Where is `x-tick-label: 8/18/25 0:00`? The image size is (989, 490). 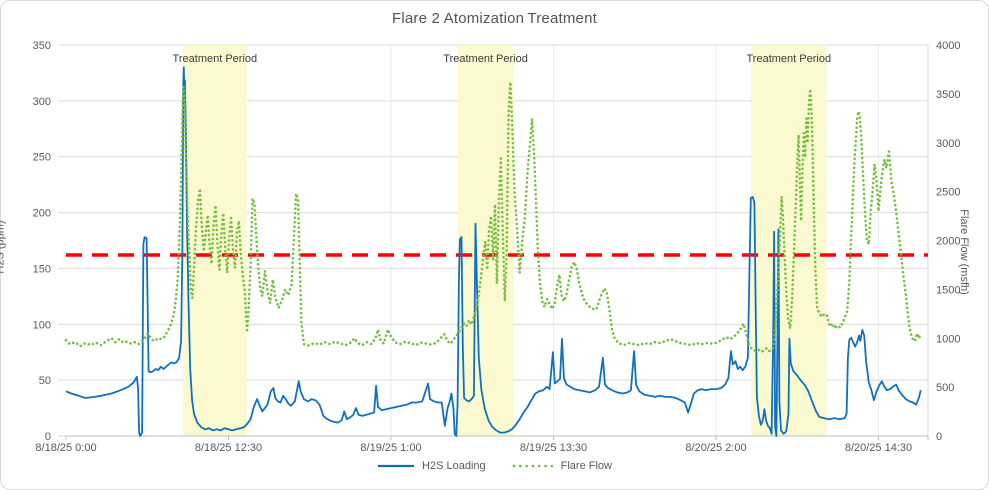 x-tick-label: 8/18/25 0:00 is located at coordinates (65, 448).